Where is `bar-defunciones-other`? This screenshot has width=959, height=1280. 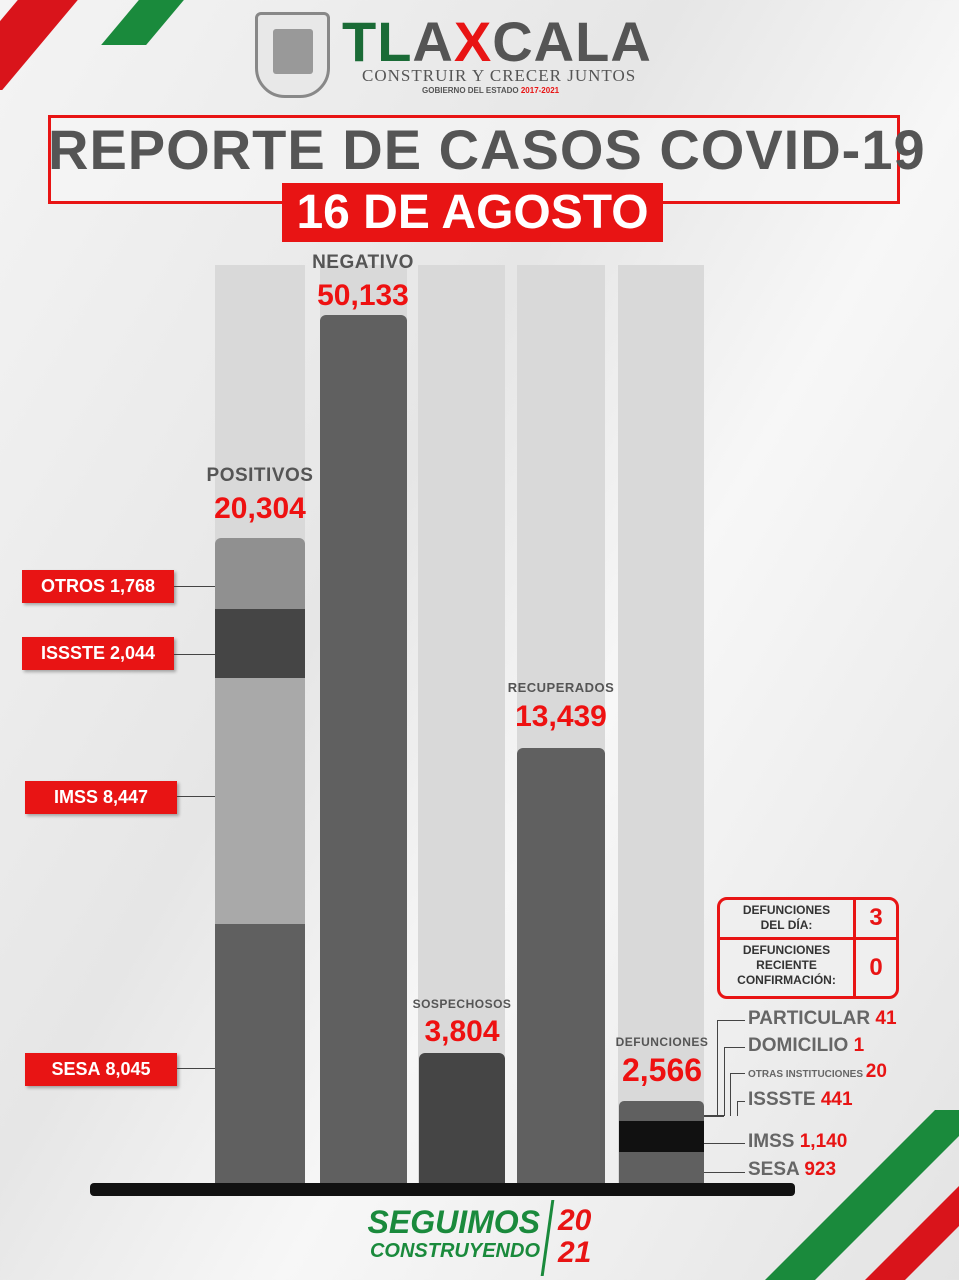 bar-defunciones-other is located at coordinates (661, 1111).